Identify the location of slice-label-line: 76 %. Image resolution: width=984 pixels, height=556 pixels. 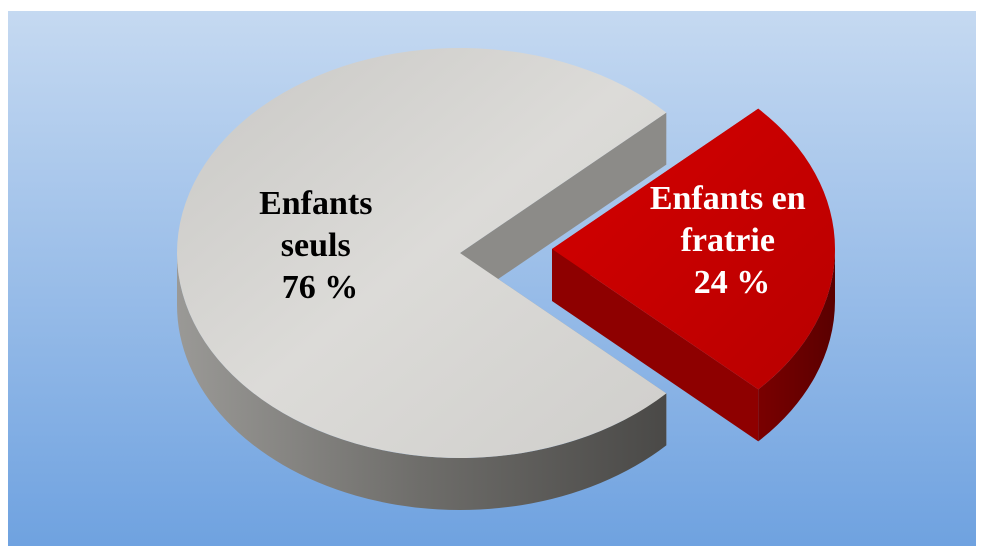
(320, 287).